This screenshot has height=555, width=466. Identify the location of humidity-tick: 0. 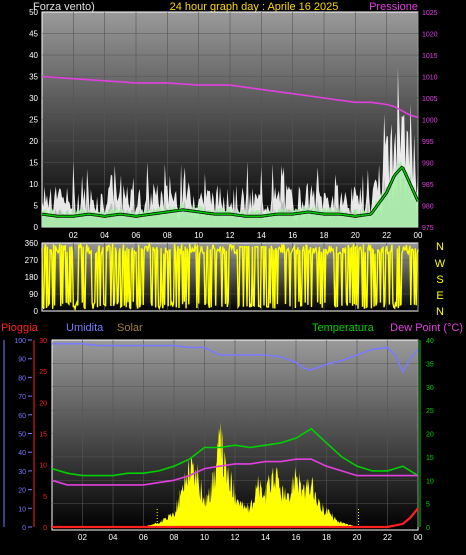
(24, 528).